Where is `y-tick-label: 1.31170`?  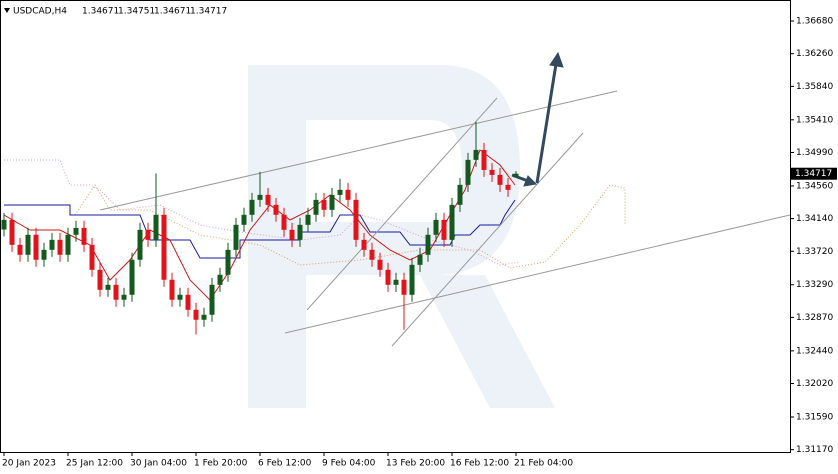
y-tick-label: 1.31170 is located at coordinates (814, 450).